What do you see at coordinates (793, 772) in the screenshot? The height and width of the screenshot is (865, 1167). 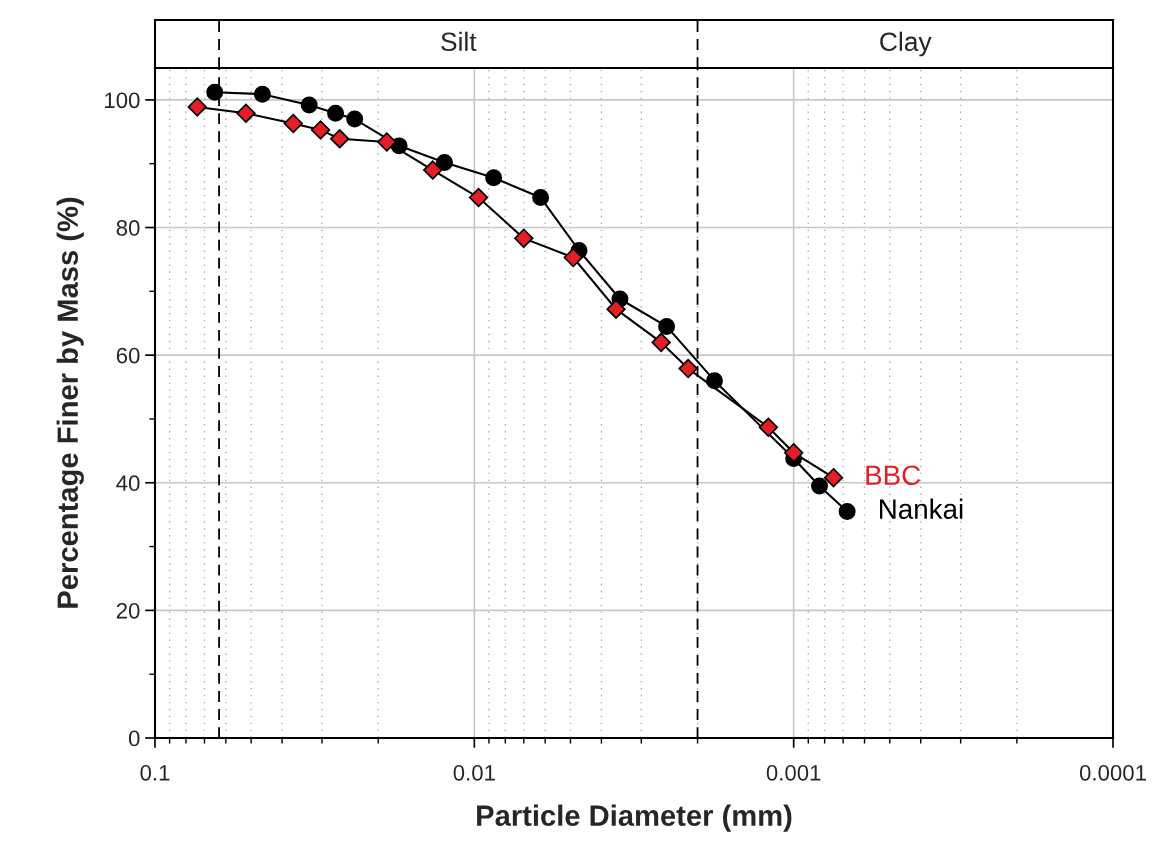 I see `x-tick-label: 0.001` at bounding box center [793, 772].